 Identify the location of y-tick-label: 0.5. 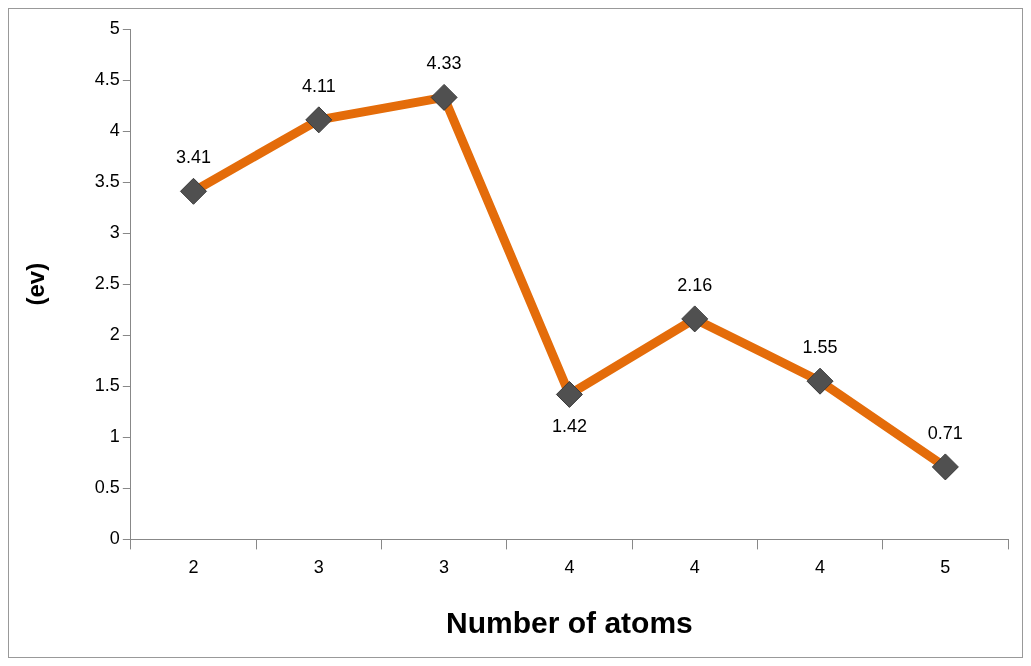
(107, 487).